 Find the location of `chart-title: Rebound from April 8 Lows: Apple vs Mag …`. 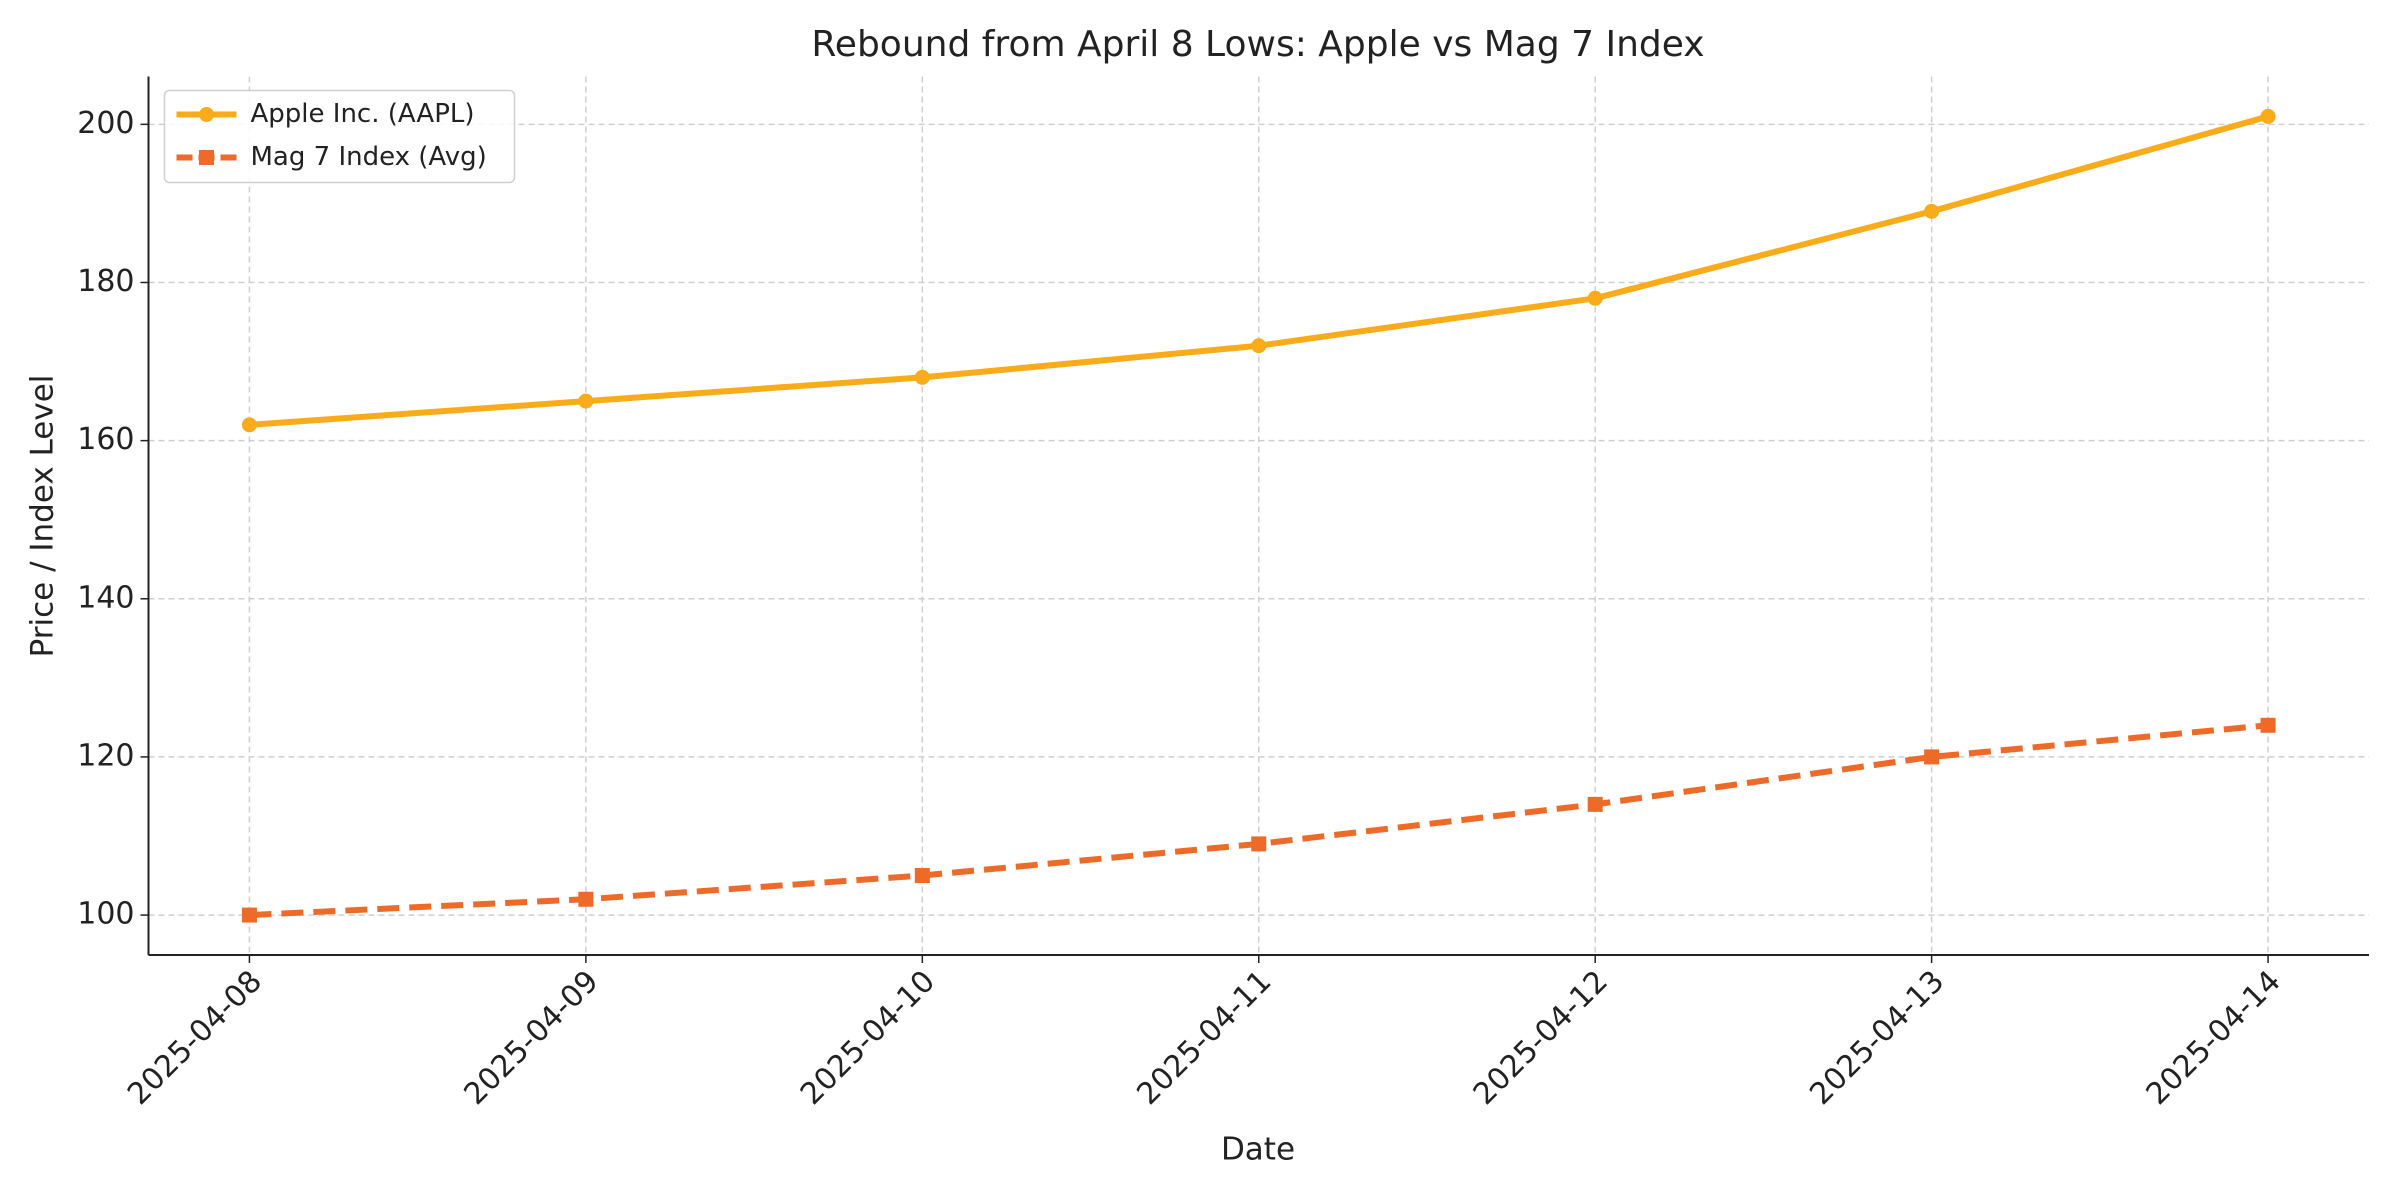

chart-title: Rebound from April 8 Lows: Apple vs Mag … is located at coordinates (1257, 44).